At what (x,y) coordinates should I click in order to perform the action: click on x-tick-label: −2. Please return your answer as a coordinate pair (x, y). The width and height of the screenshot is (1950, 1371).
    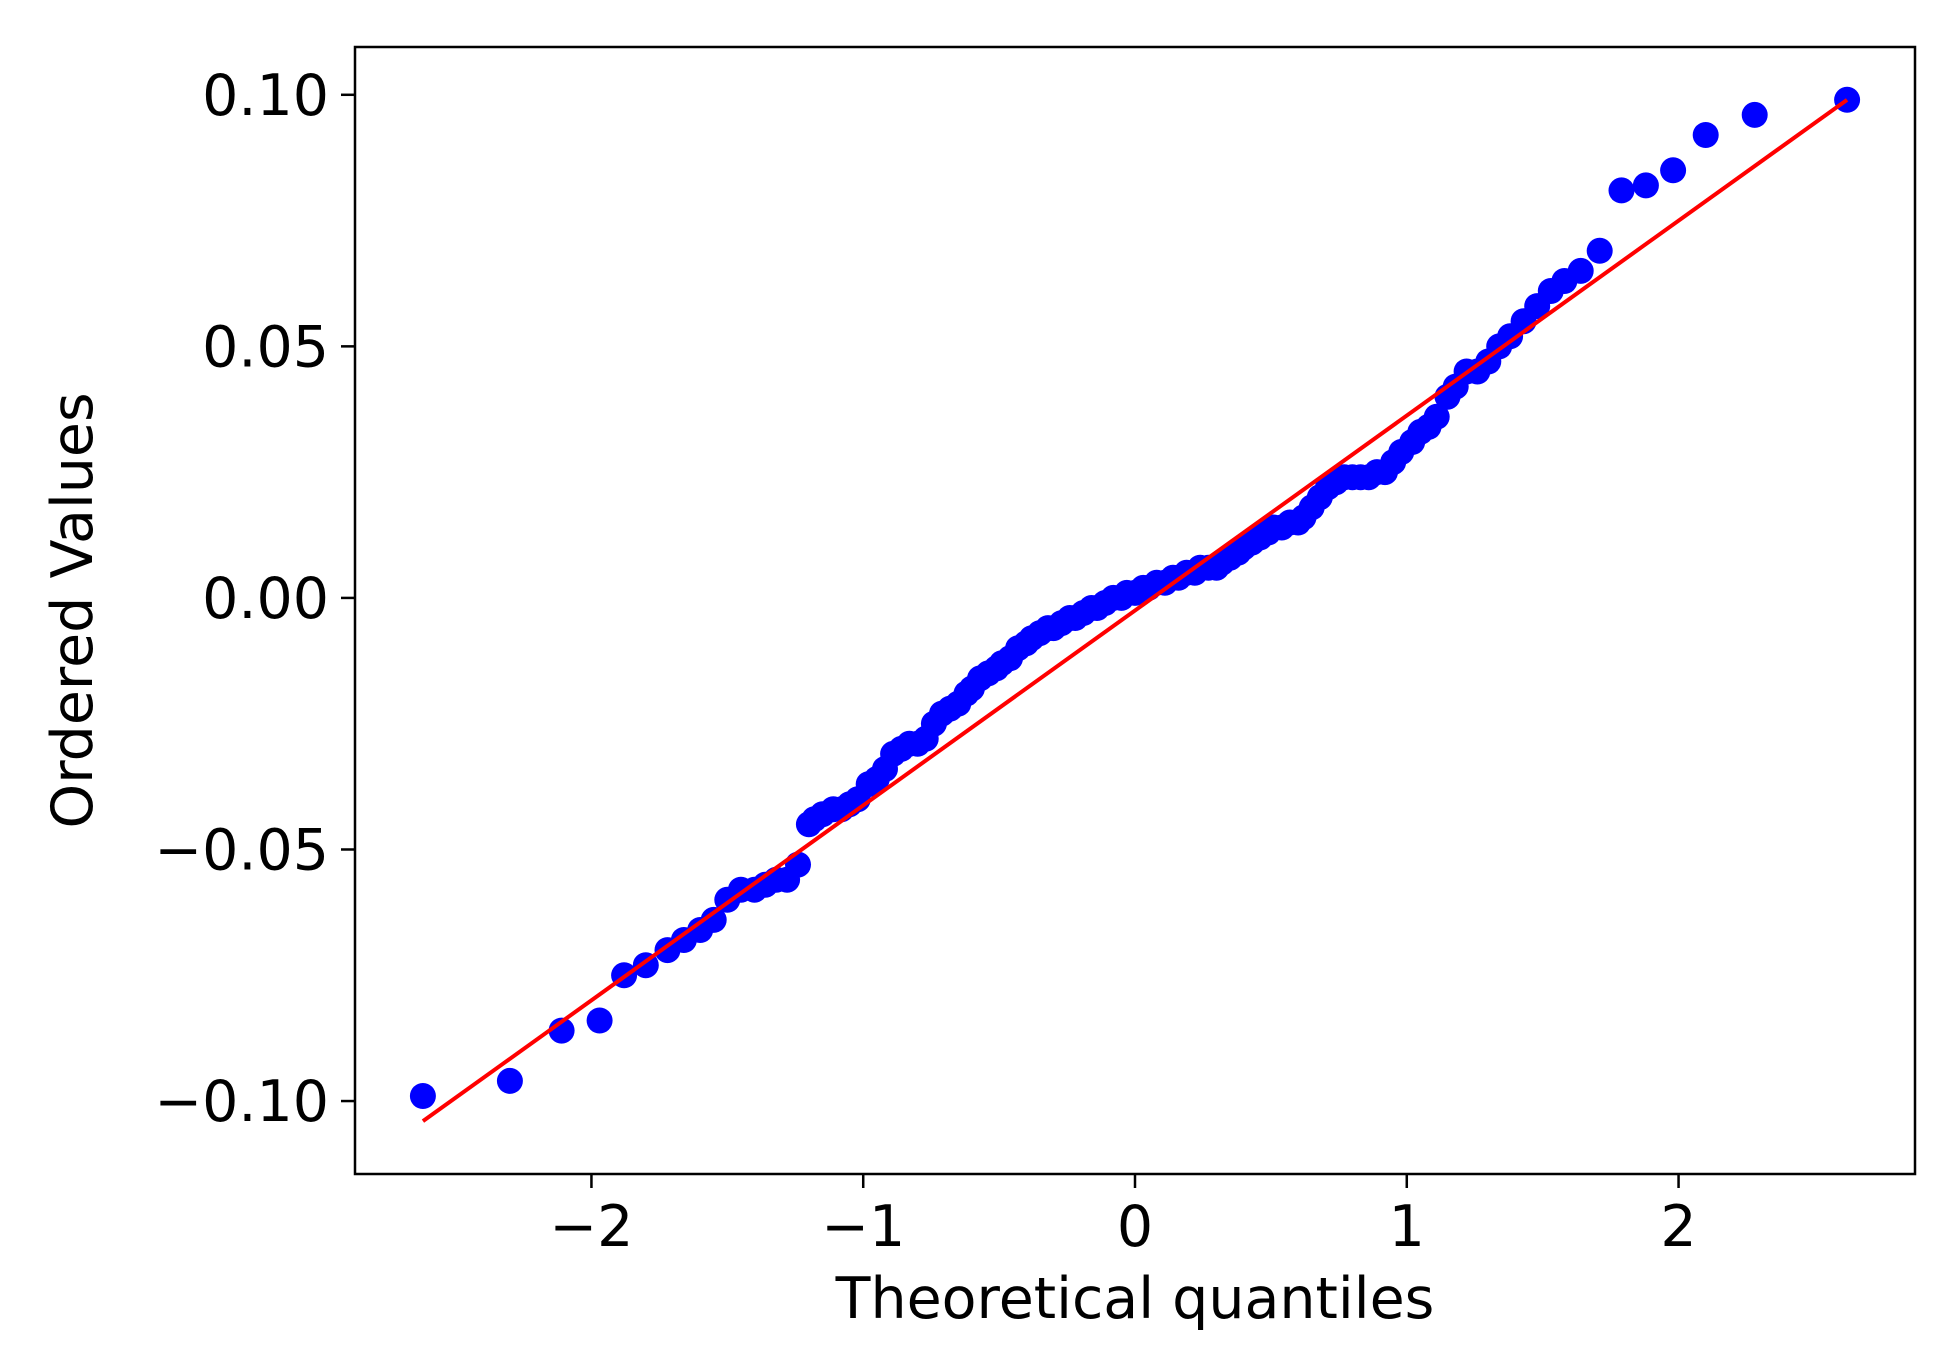
    Looking at the image, I should click on (591, 1227).